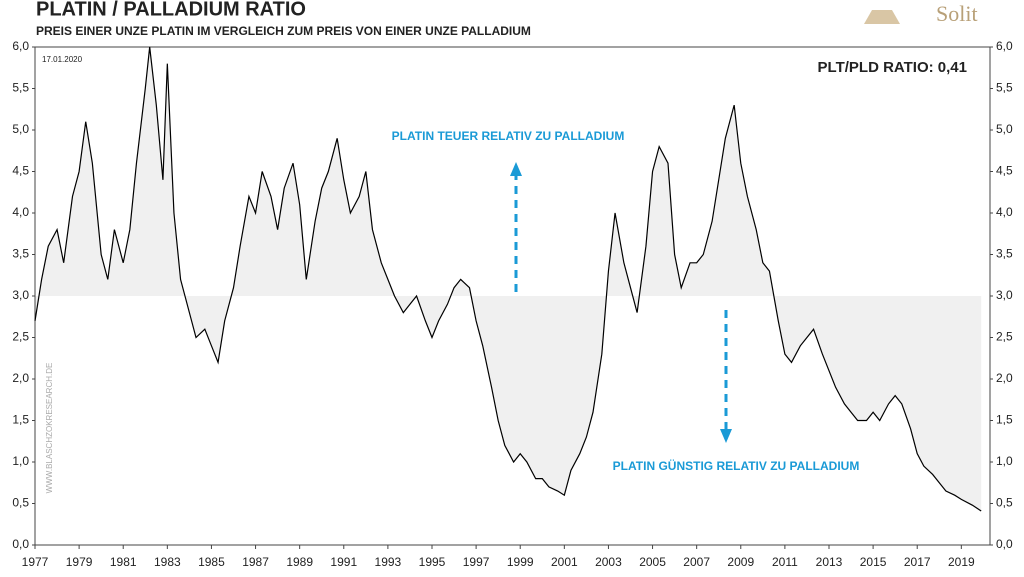 This screenshot has width=1024, height=577. Describe the element at coordinates (171, 10) in the screenshot. I see `chart-title: PLATIN / PALLADIUM RATIO` at that location.